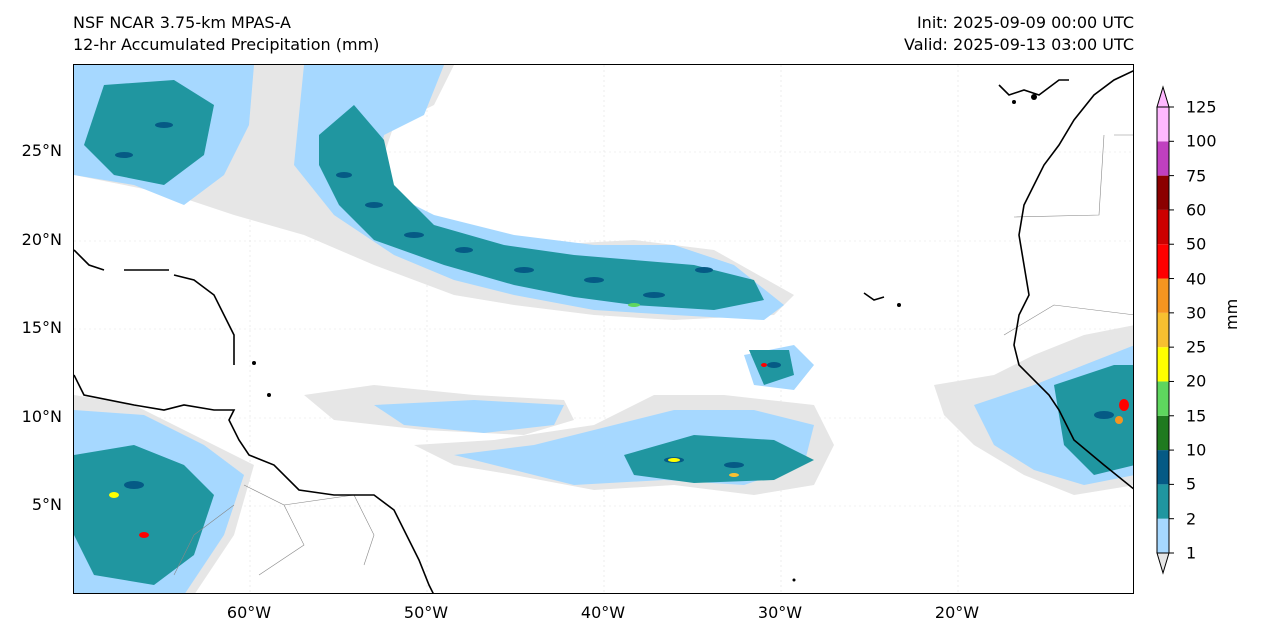  Describe the element at coordinates (41, 239) in the screenshot. I see `lat-label-20n: 20°N` at that location.